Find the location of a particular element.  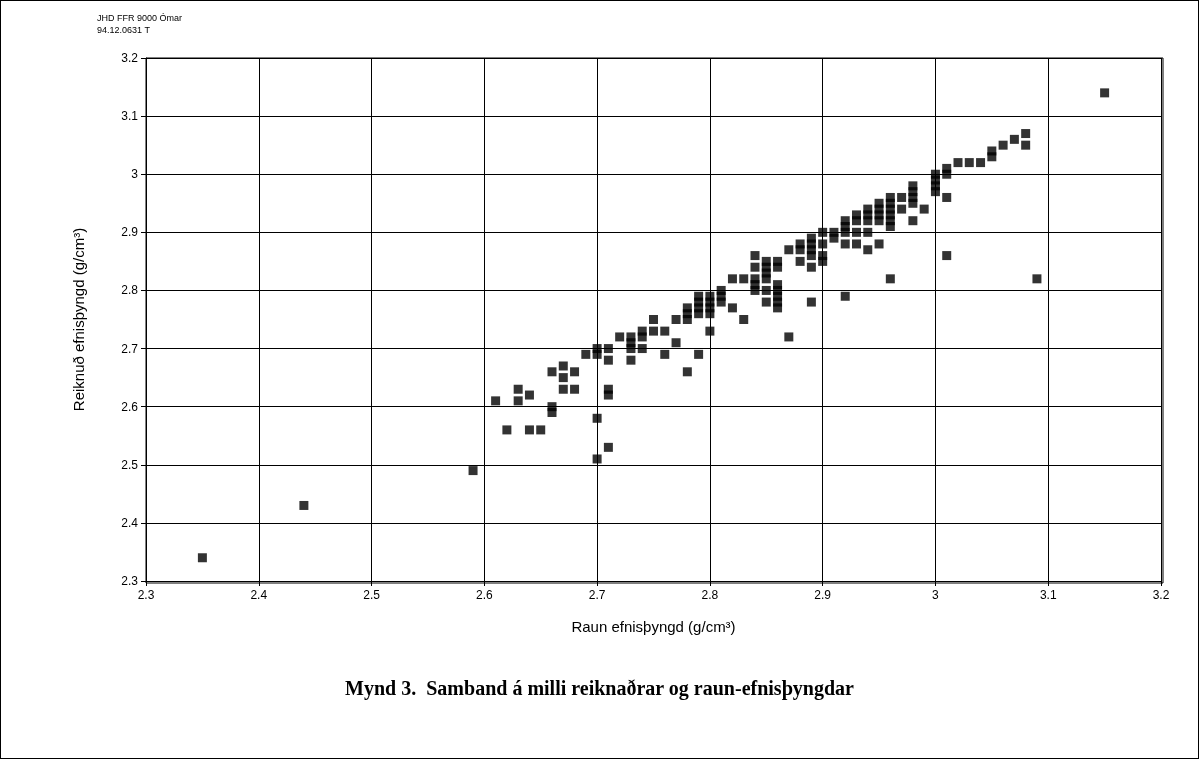

x-tick-label: 2.5 is located at coordinates (372, 595).